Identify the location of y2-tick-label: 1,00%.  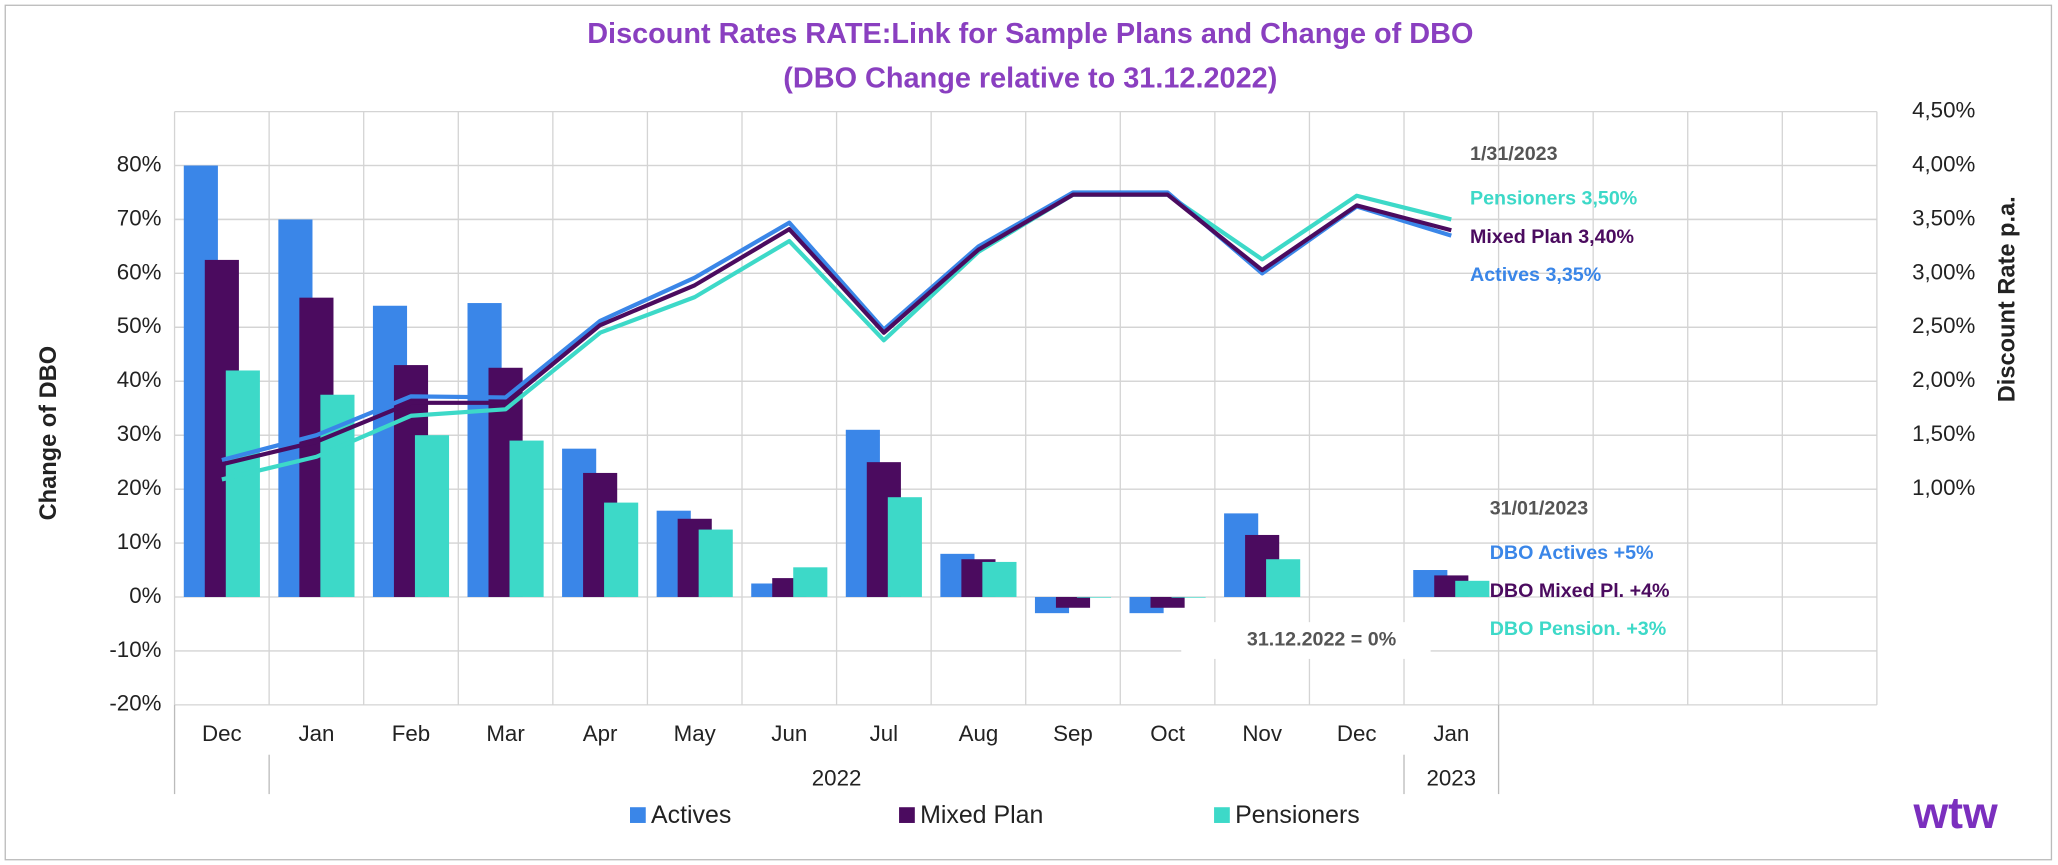
(1943, 487).